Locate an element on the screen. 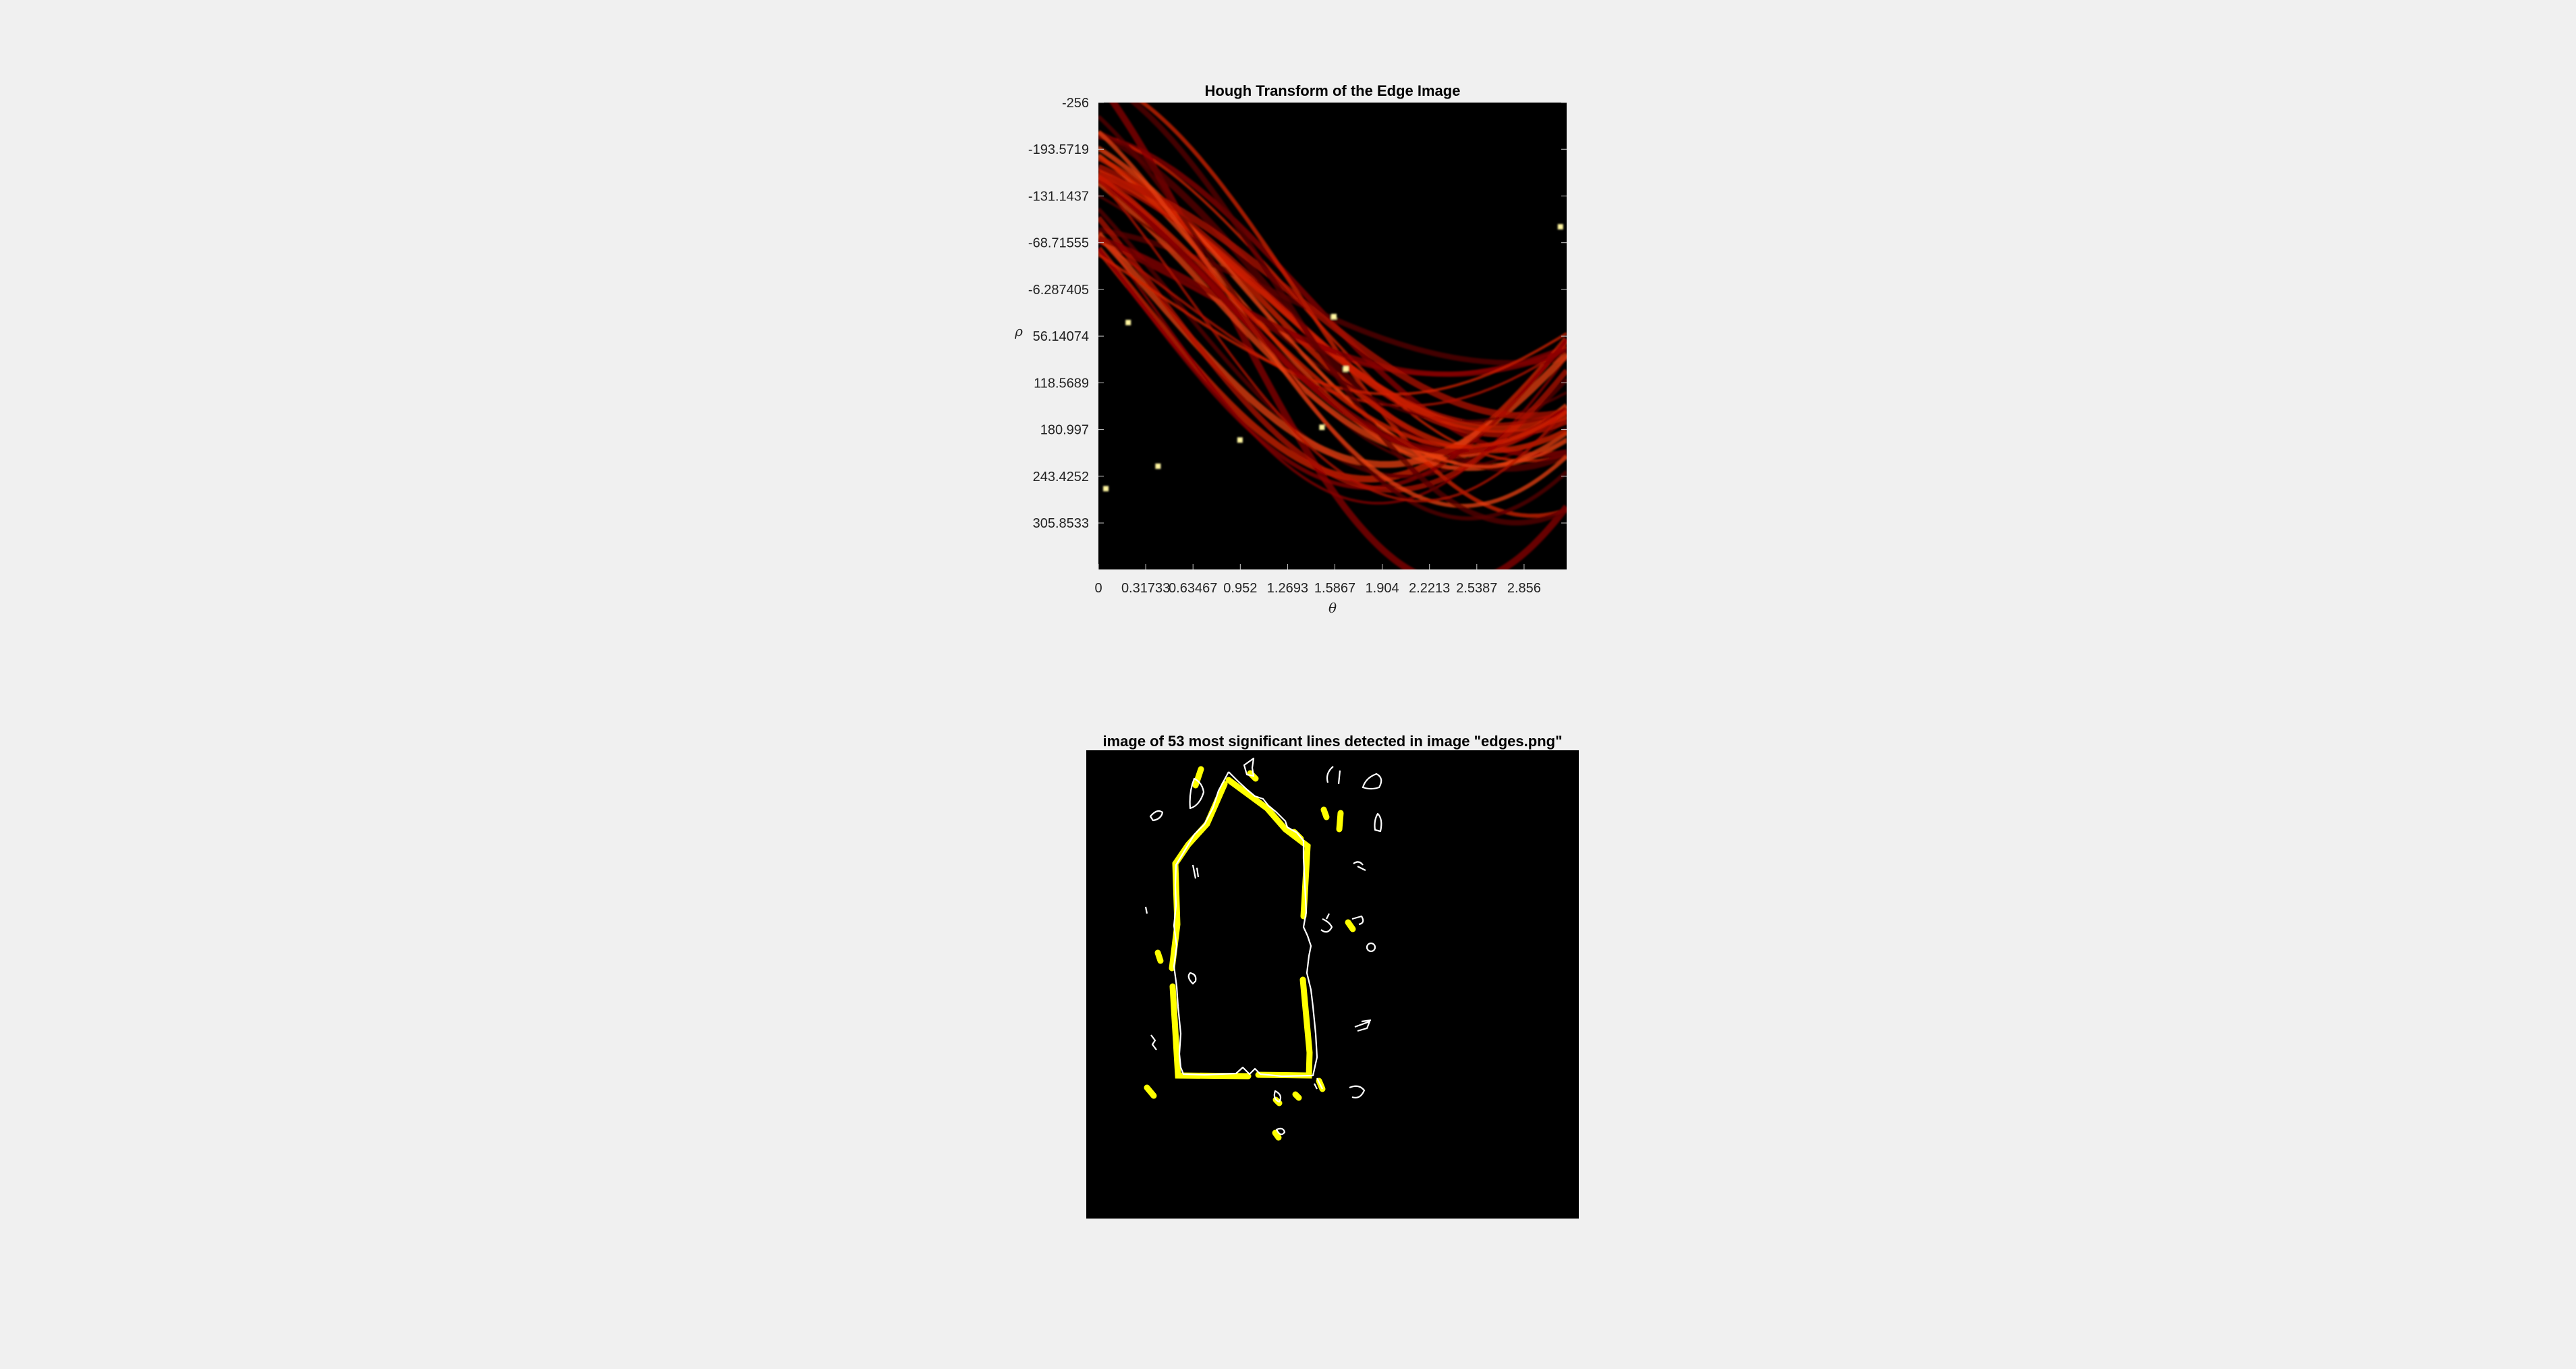 The height and width of the screenshot is (1369, 2576). y-axis-label: ρ is located at coordinates (1018, 331).